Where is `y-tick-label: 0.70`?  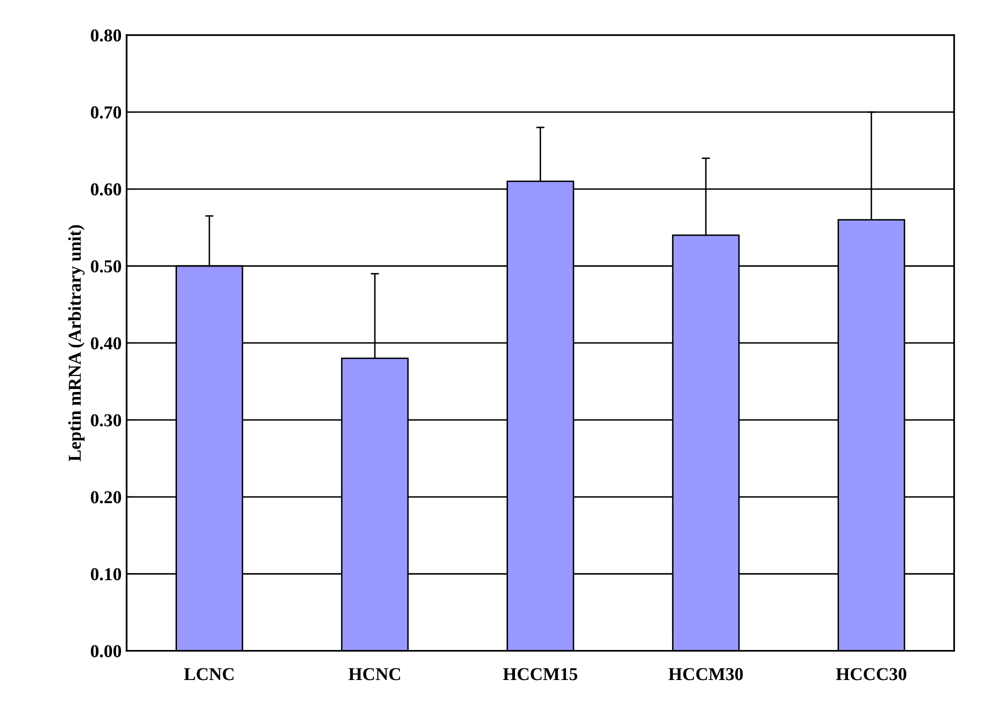 y-tick-label: 0.70 is located at coordinates (106, 112).